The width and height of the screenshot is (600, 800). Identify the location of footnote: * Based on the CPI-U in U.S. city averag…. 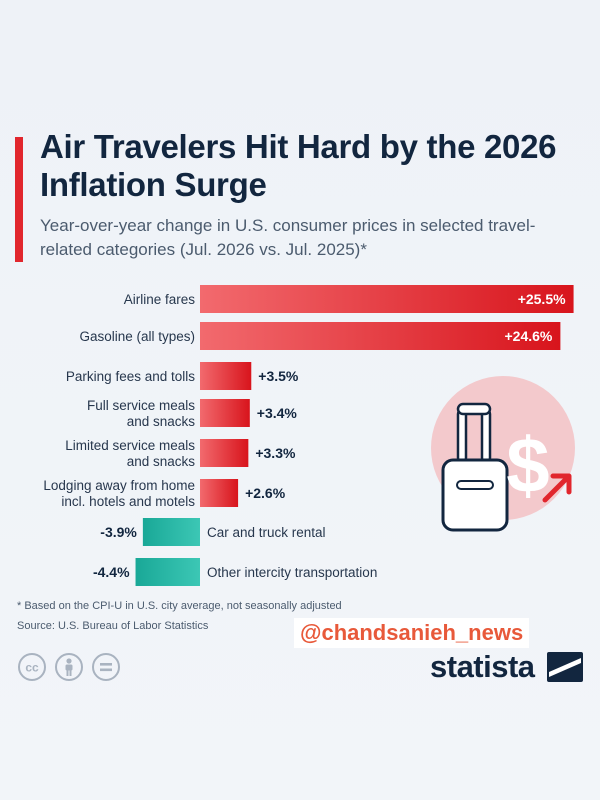
(179, 606).